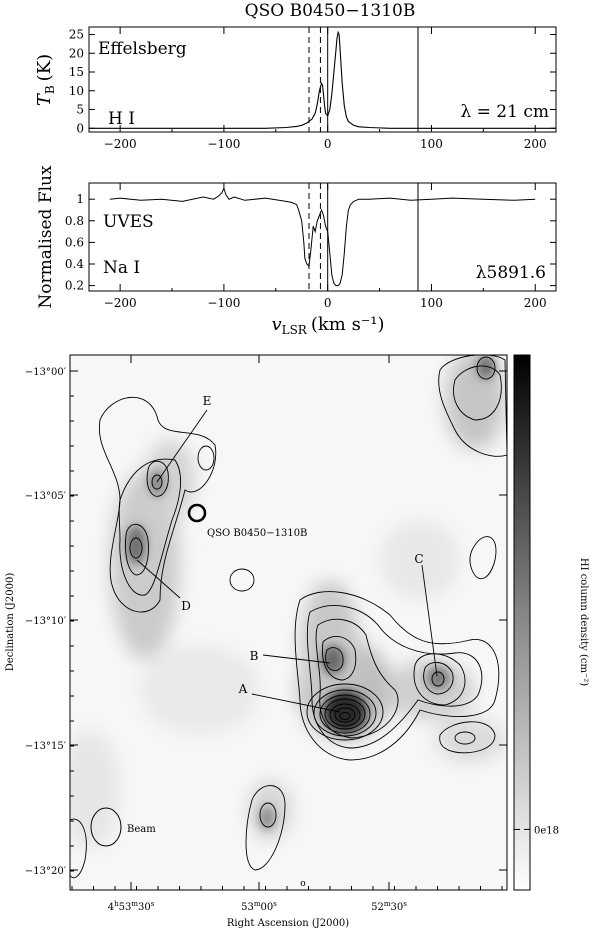 This screenshot has width=598, height=931. I want to click on hi-y-axis-label-unit: (K), so click(44, 68).